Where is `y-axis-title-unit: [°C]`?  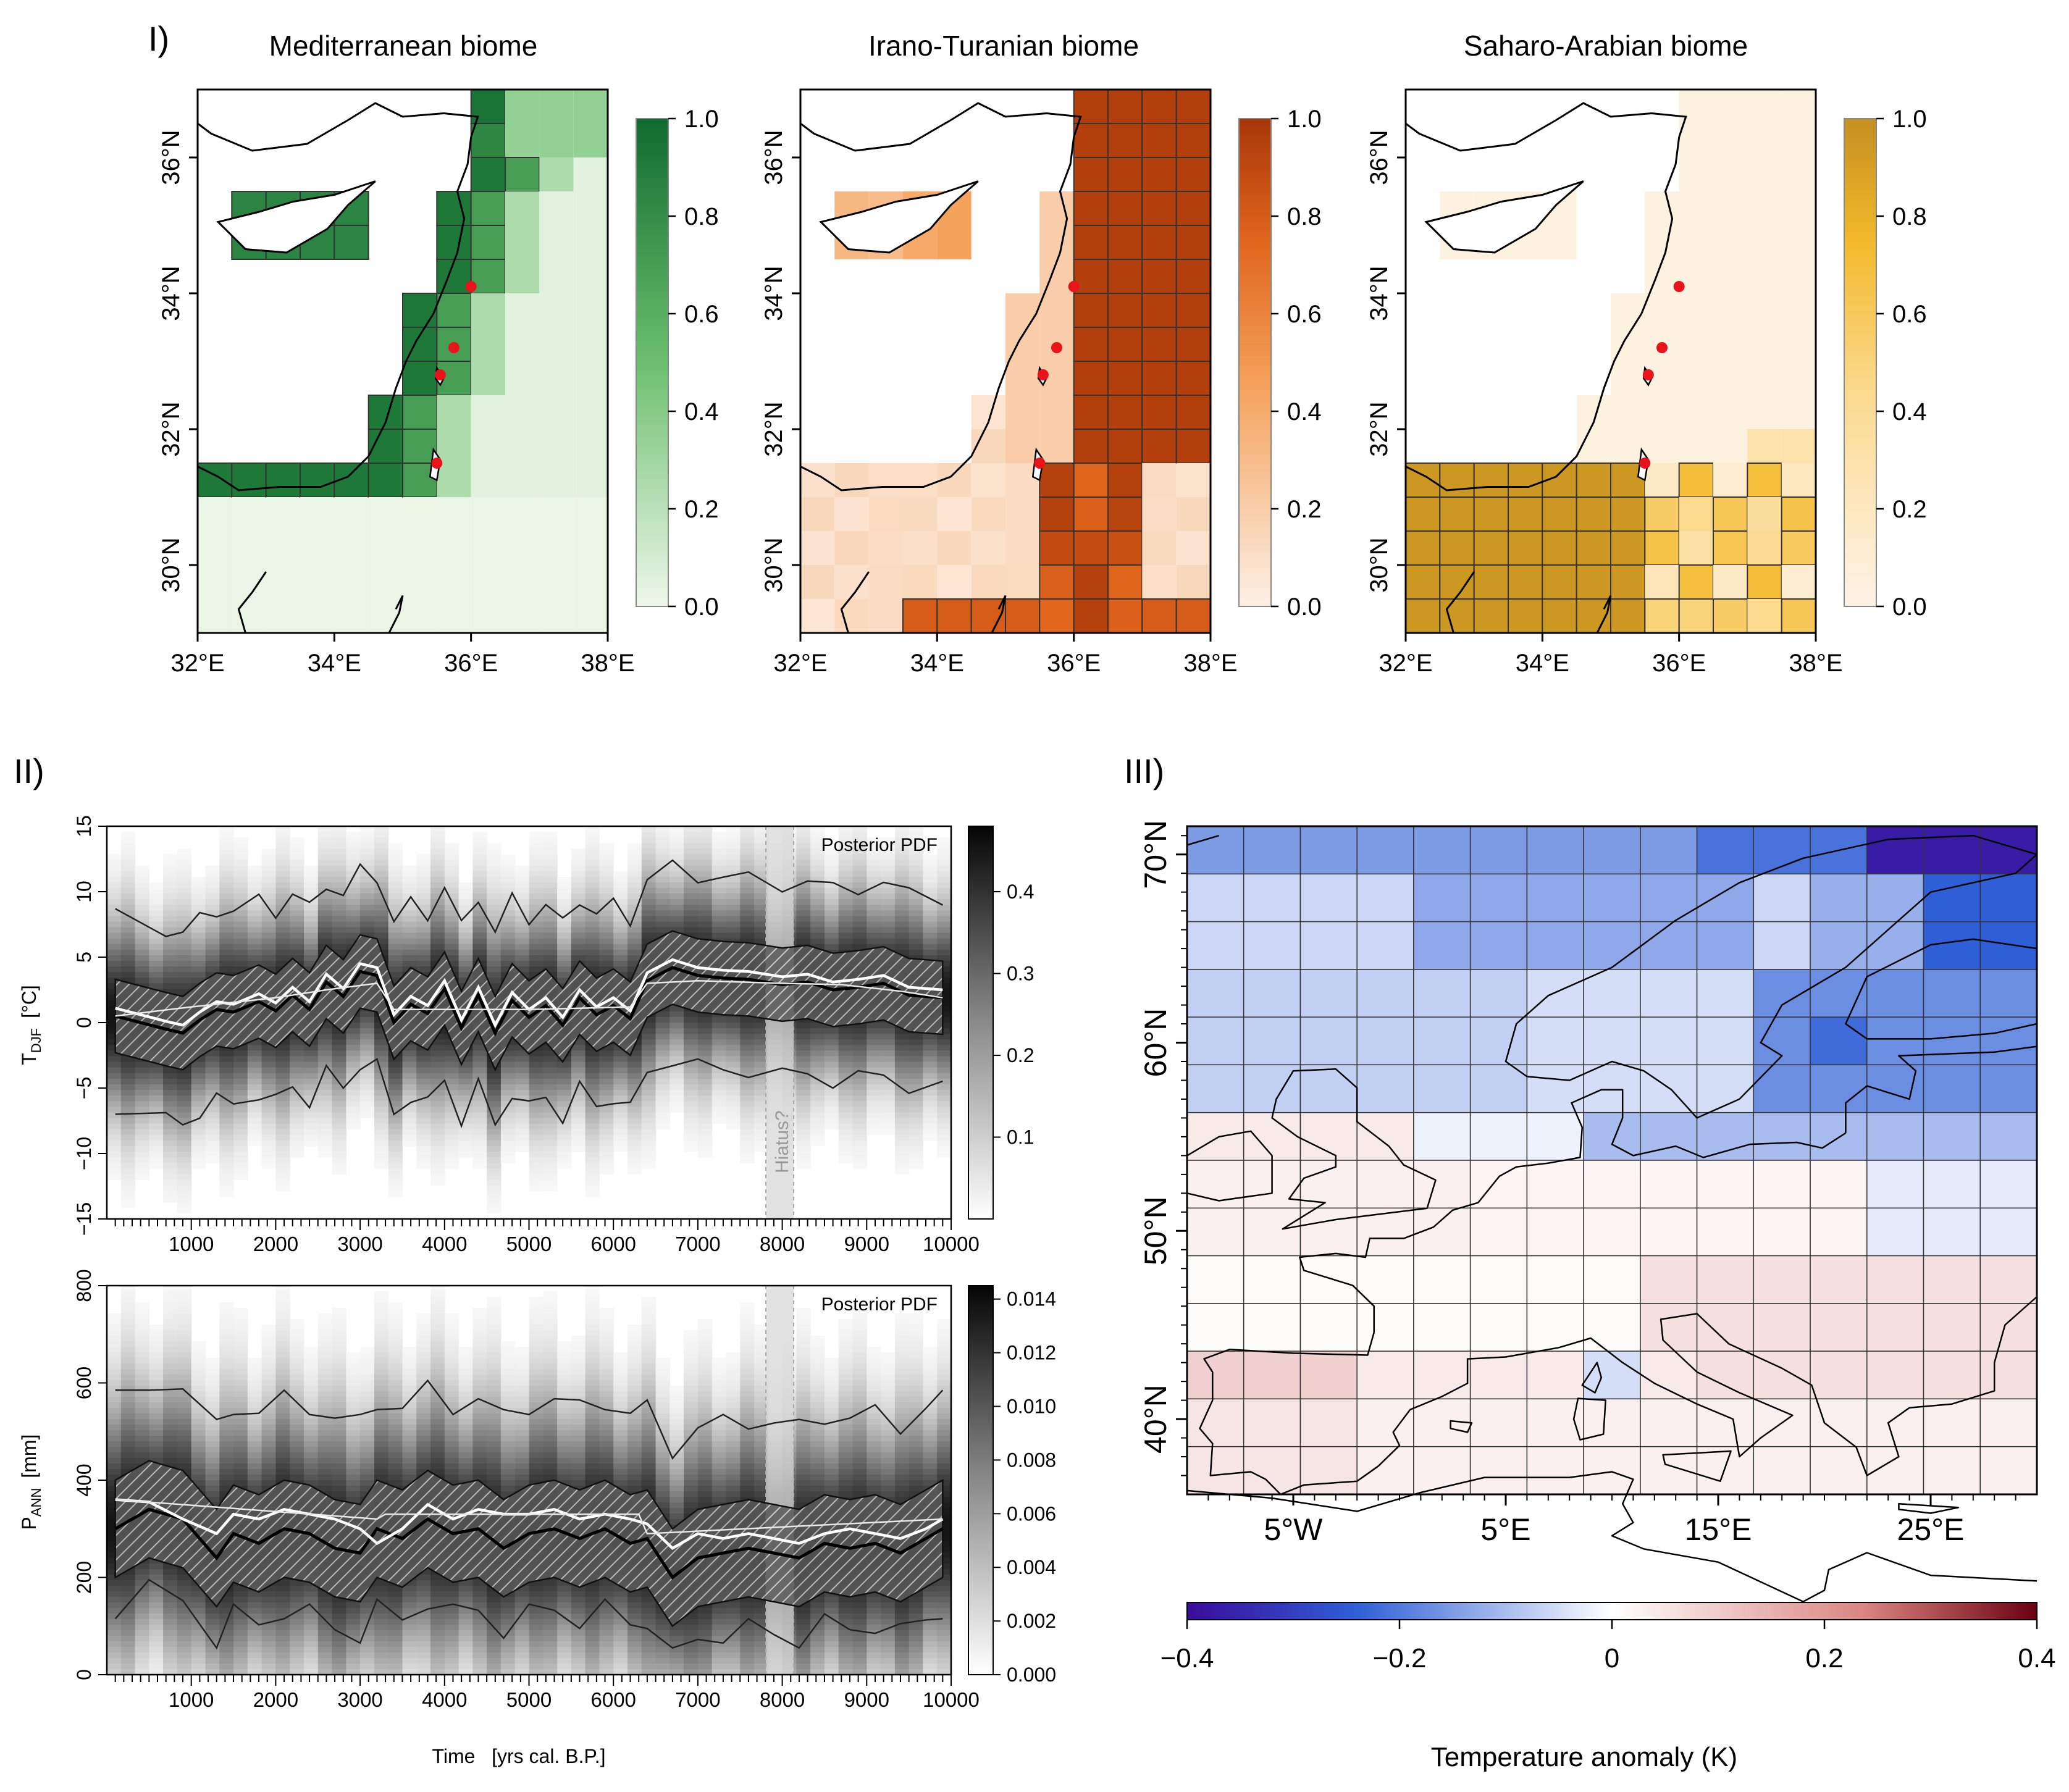 y-axis-title-unit: [°C] is located at coordinates (29, 1001).